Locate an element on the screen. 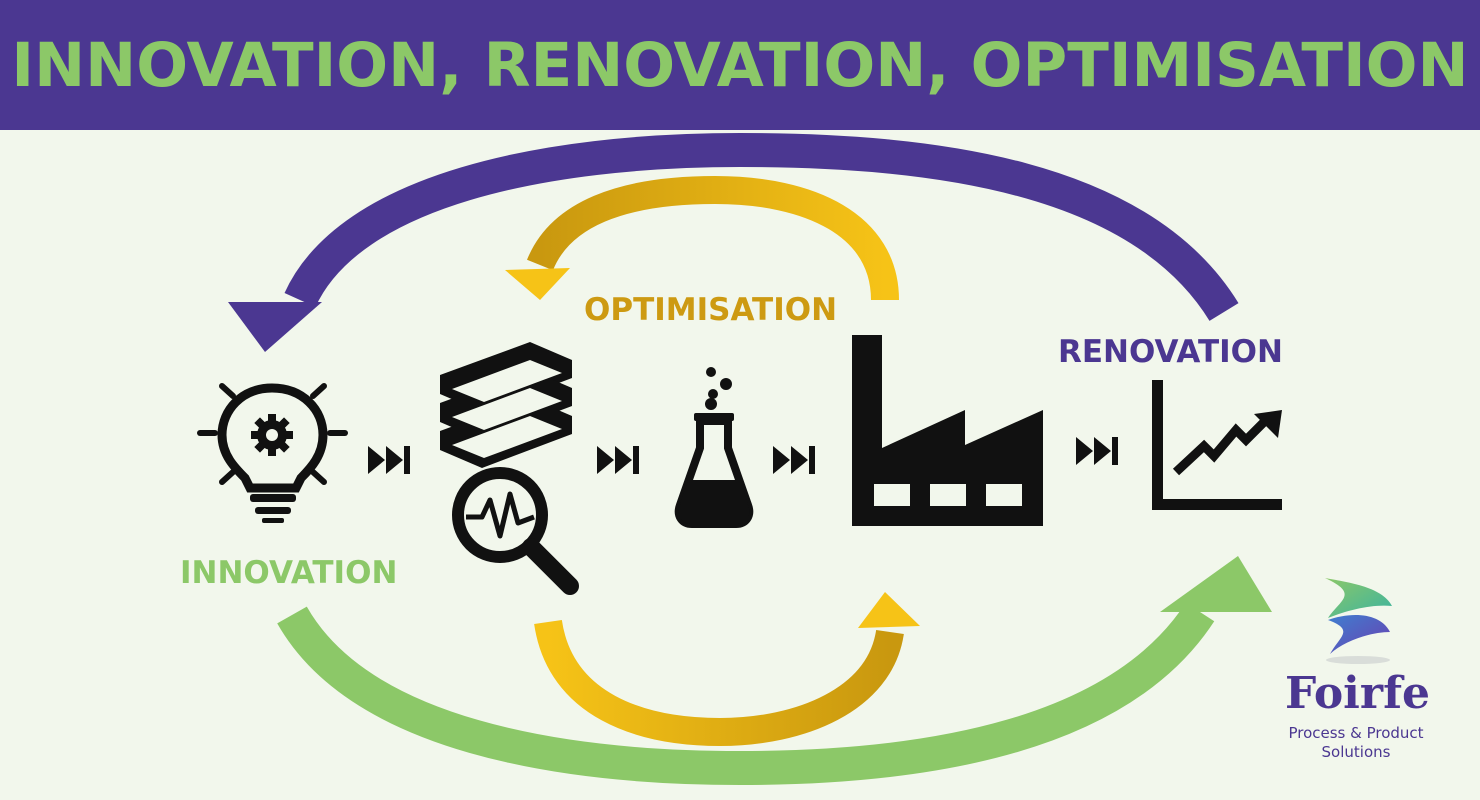 Image resolution: width=1480 pixels, height=800 pixels. logo-tagline: Process & Product Solutions is located at coordinates (1356, 743).